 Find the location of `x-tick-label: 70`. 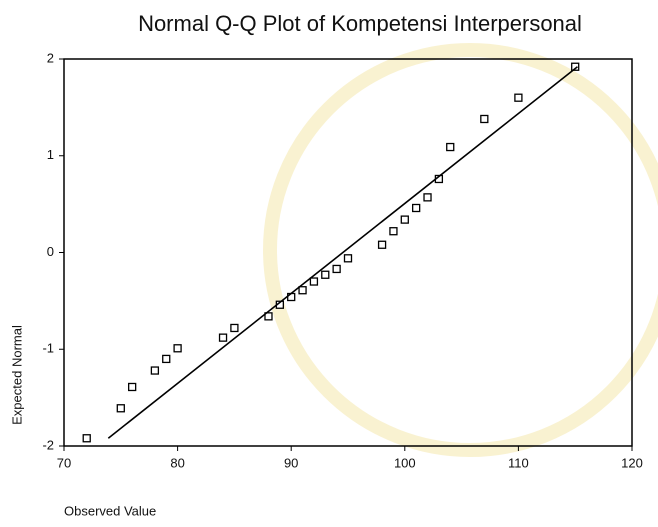

x-tick-label: 70 is located at coordinates (64, 462).